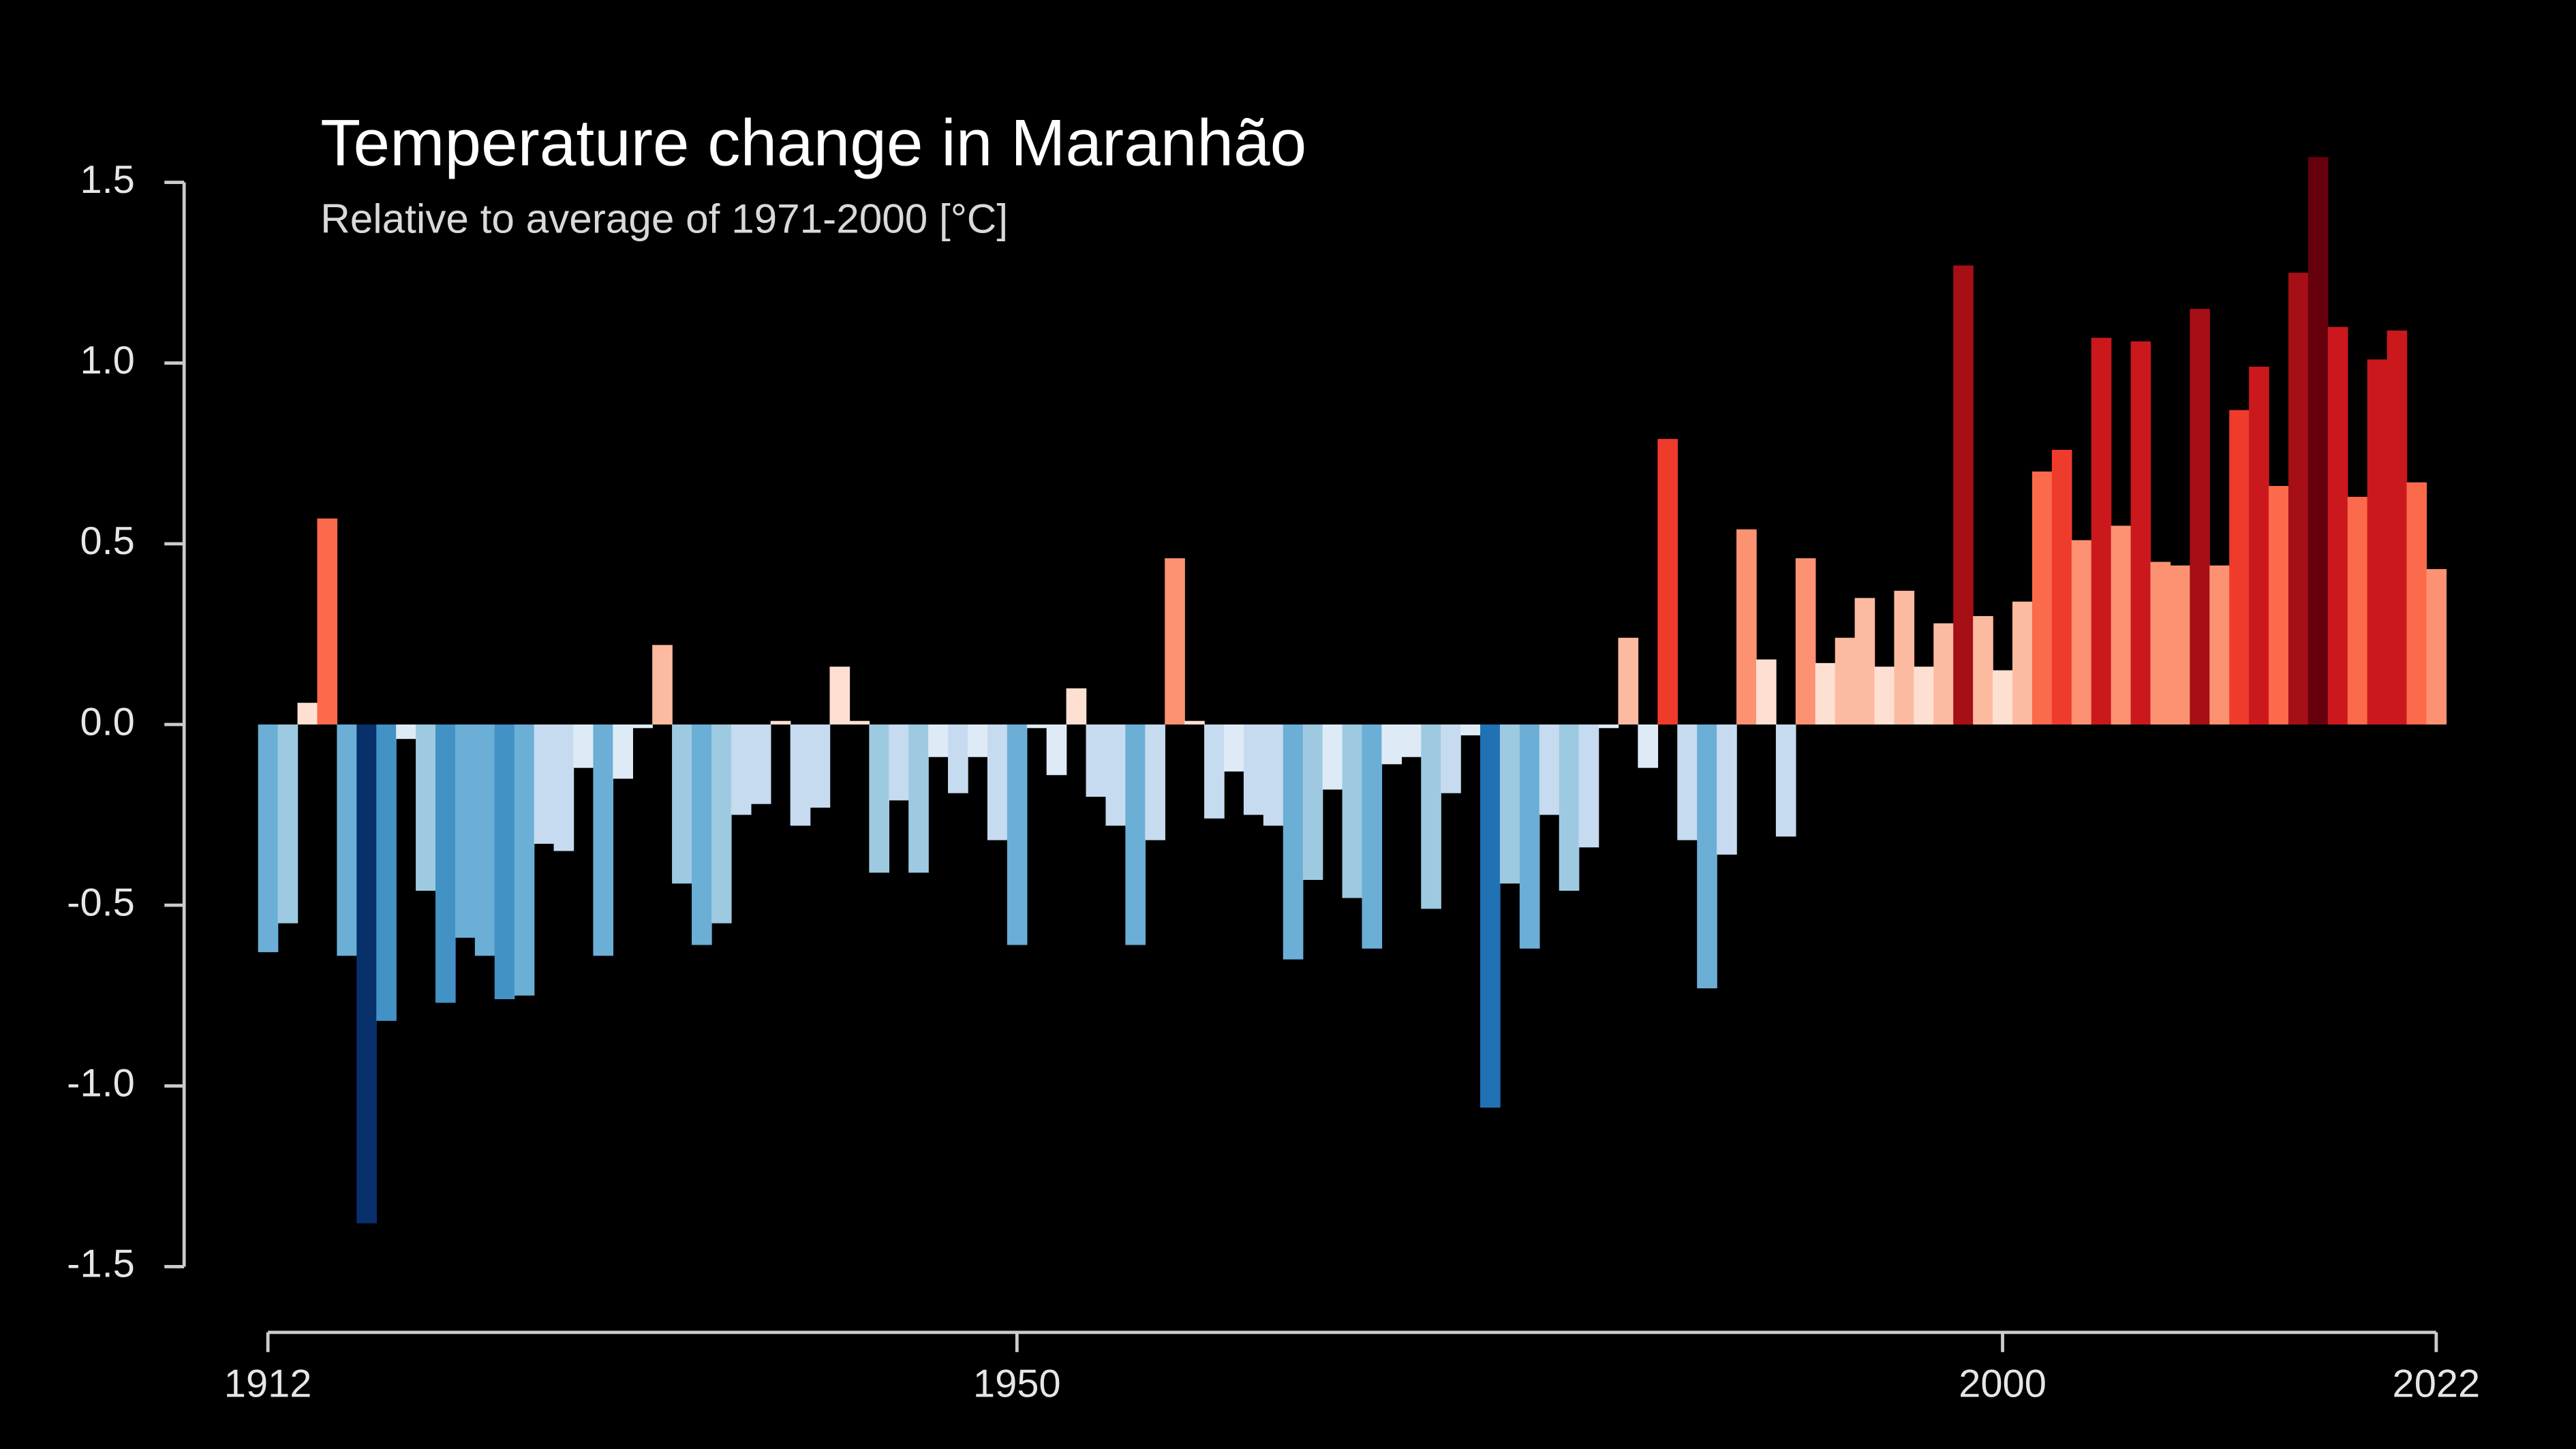  Describe the element at coordinates (664, 218) in the screenshot. I see `chart-subtitle: Relative to average of 1971-2000 [°C]` at that location.